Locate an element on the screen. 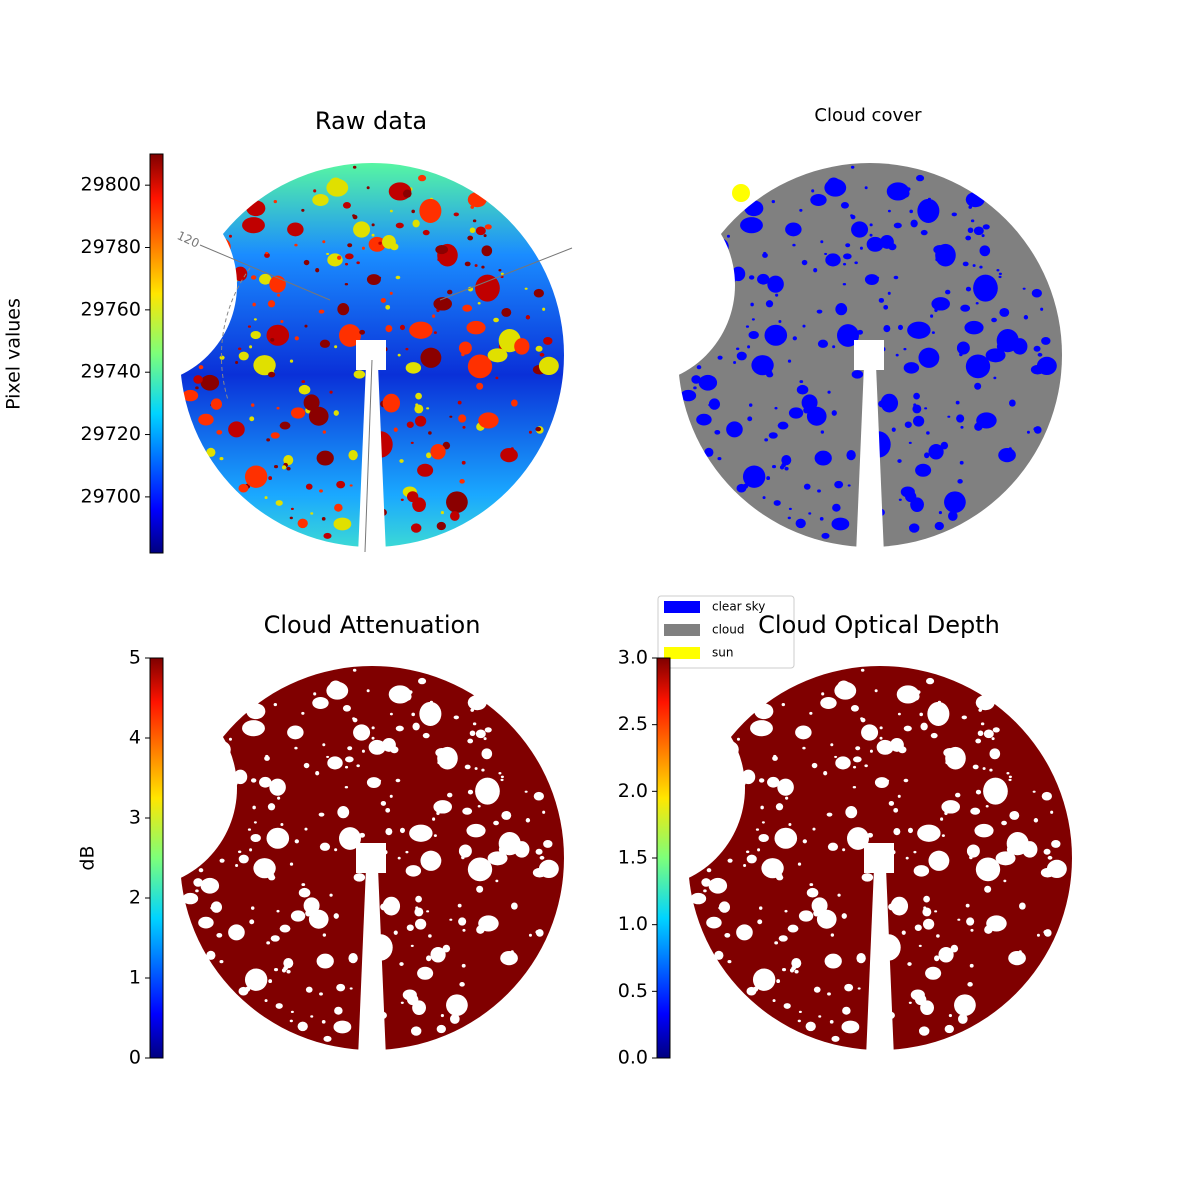  panel-title: Cloud Optical Depth is located at coordinates (879, 625).